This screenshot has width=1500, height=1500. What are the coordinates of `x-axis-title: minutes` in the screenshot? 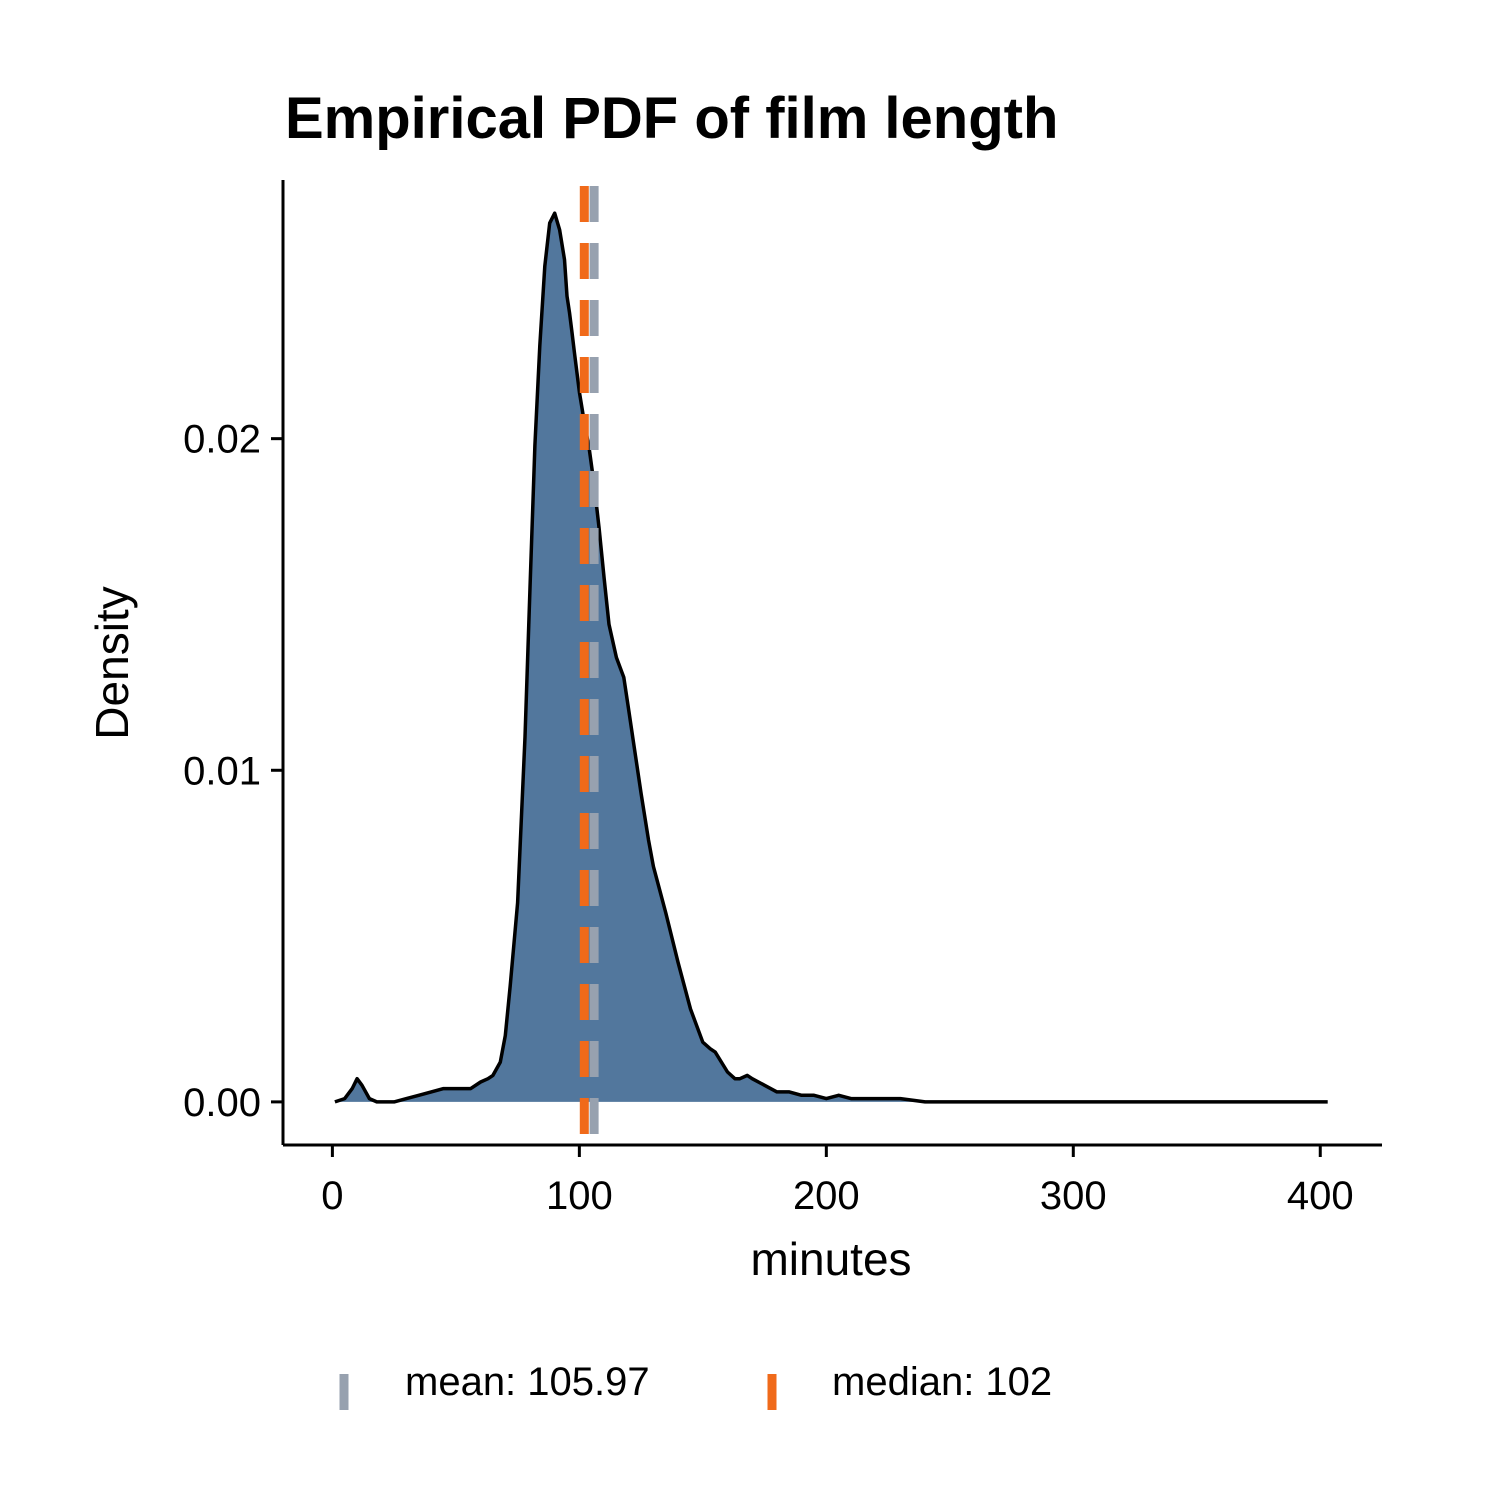 It's located at (830, 1259).